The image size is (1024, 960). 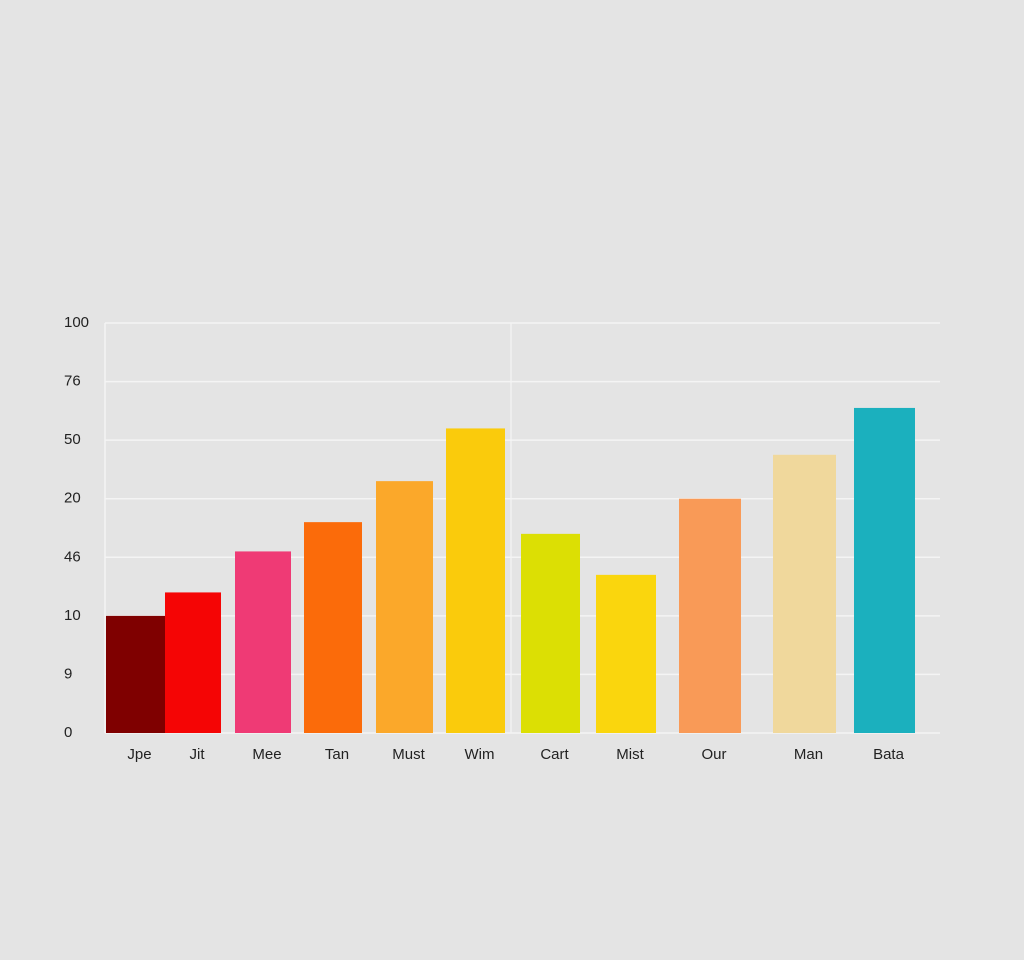 What do you see at coordinates (68, 732) in the screenshot?
I see `y-tick-label: 0` at bounding box center [68, 732].